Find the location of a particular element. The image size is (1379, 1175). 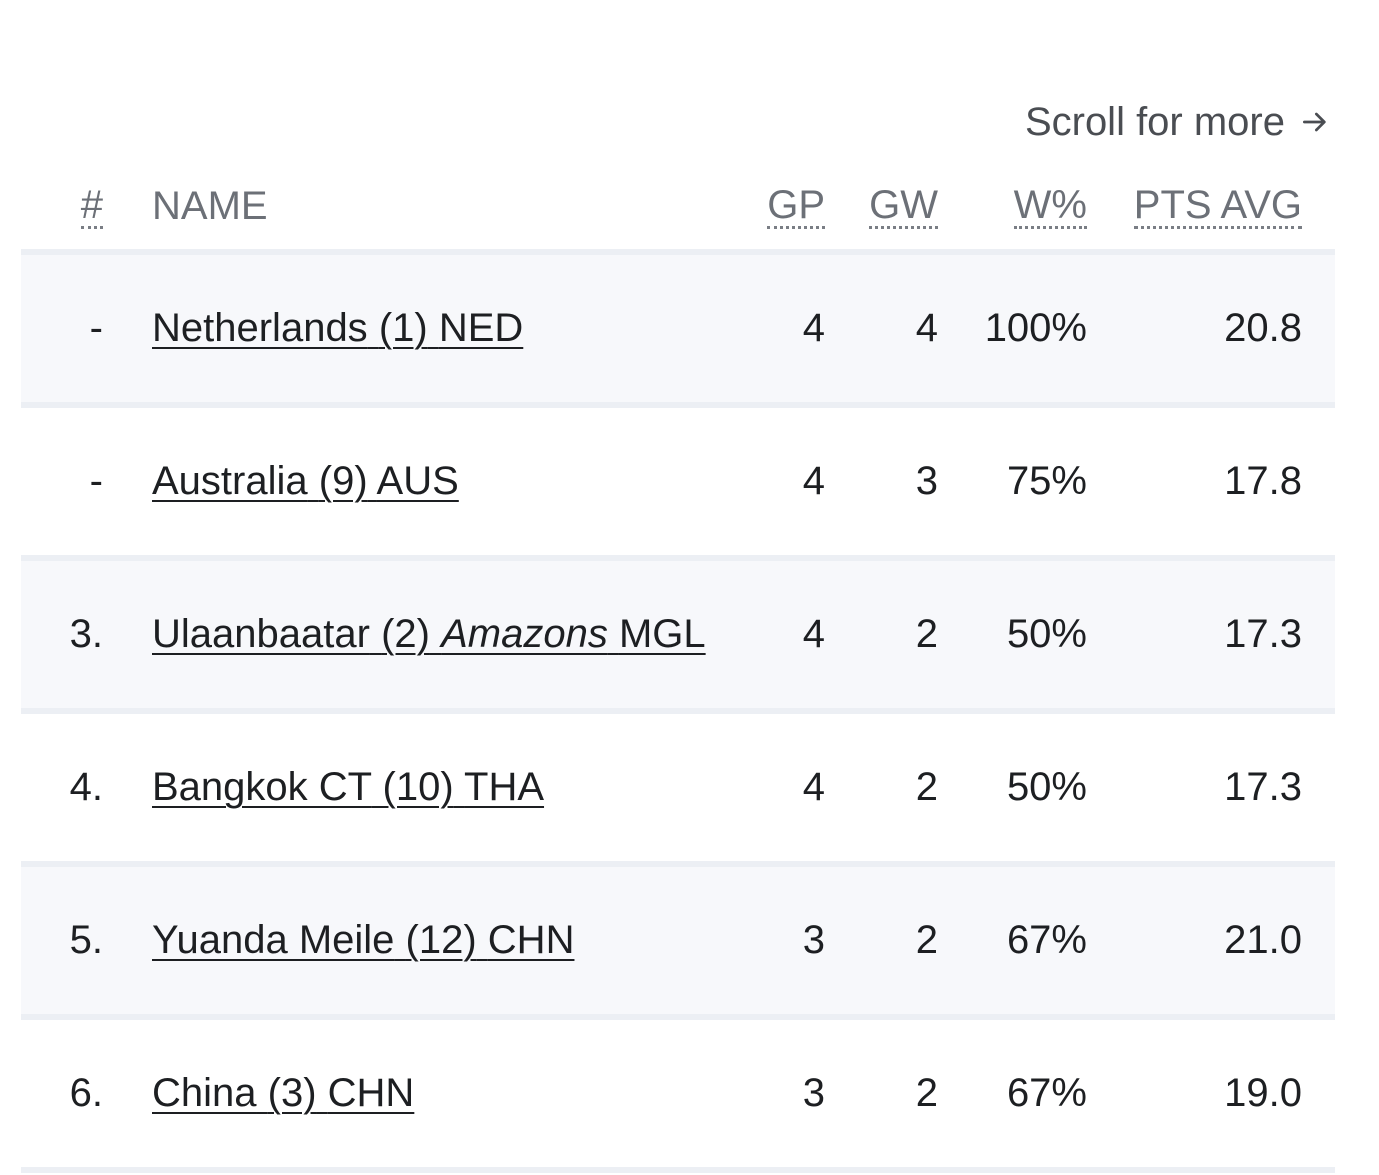

win-pct-cell: 100% is located at coordinates (1035, 328).